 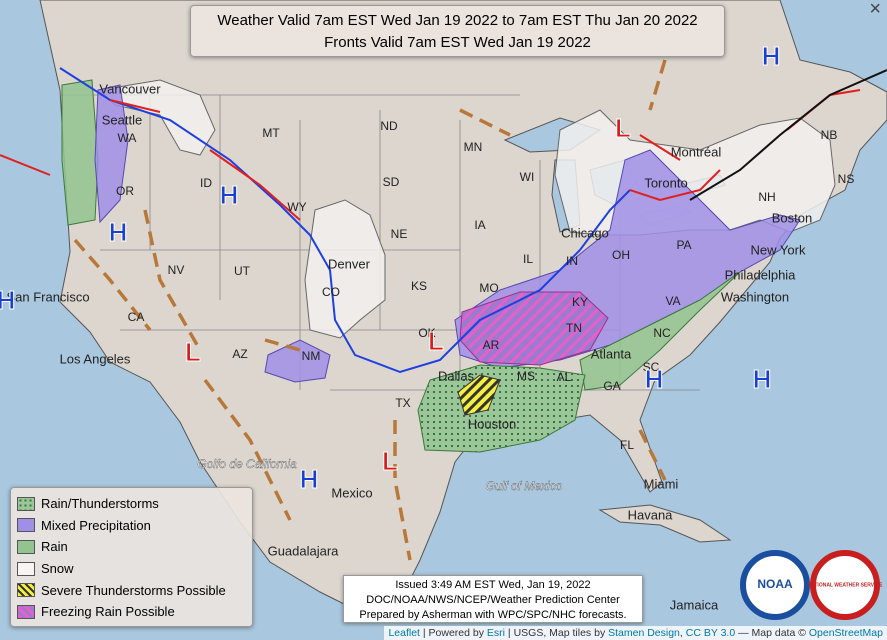 I want to click on state-label: OK, so click(x=426, y=333).